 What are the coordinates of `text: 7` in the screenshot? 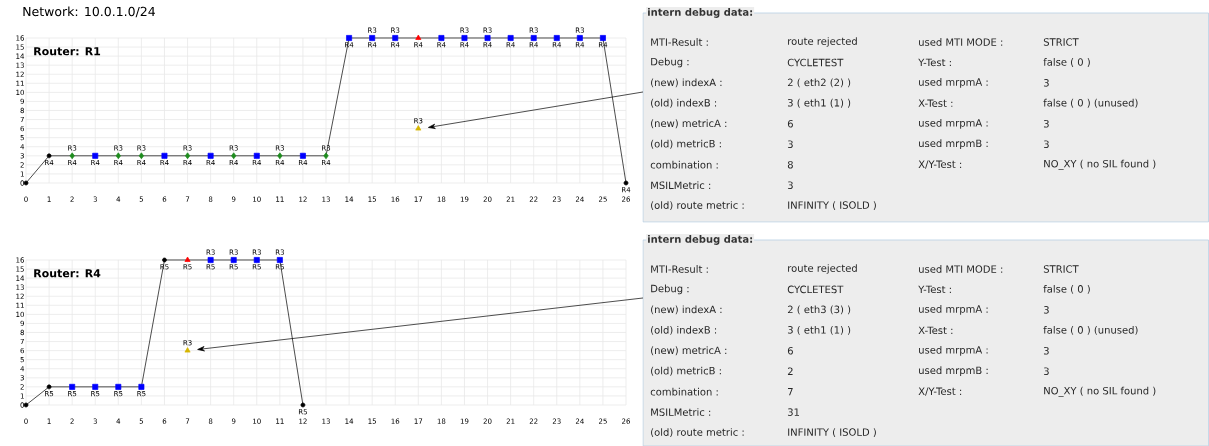 It's located at (790, 391).